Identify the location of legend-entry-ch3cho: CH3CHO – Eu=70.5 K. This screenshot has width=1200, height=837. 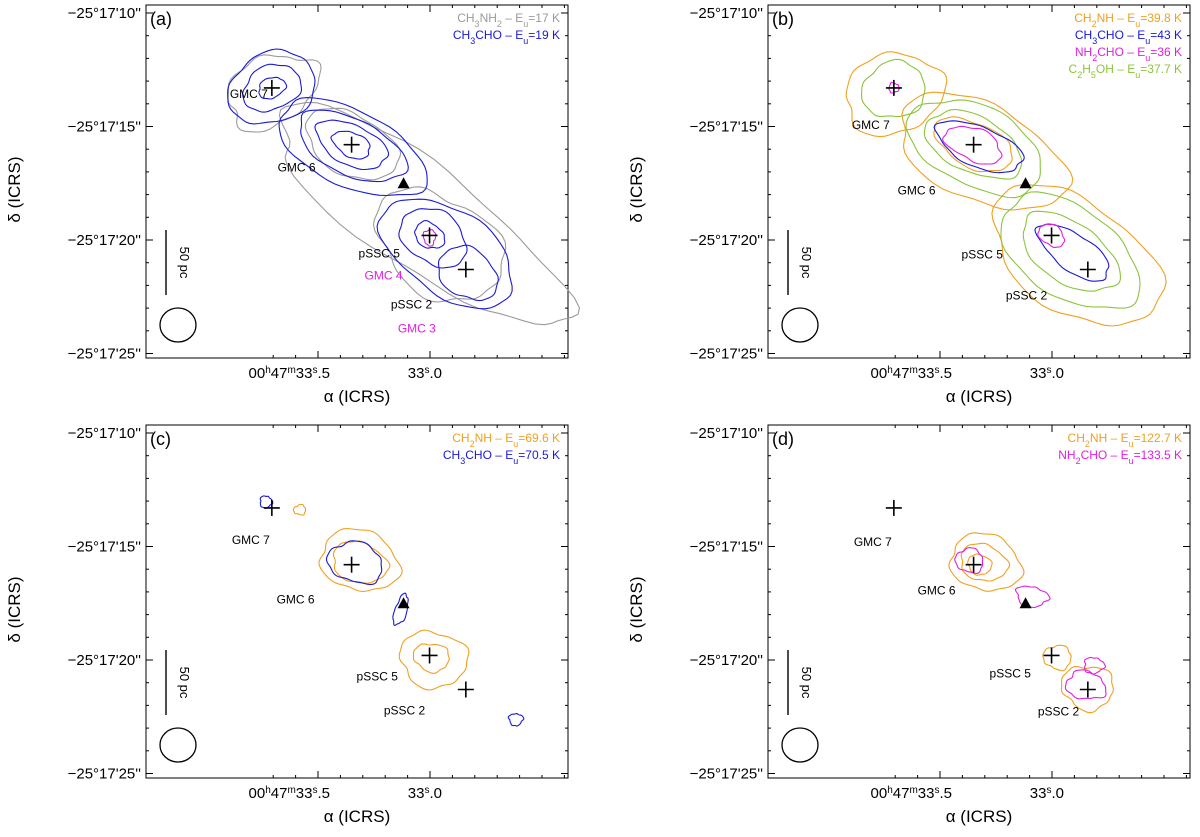
(501, 457).